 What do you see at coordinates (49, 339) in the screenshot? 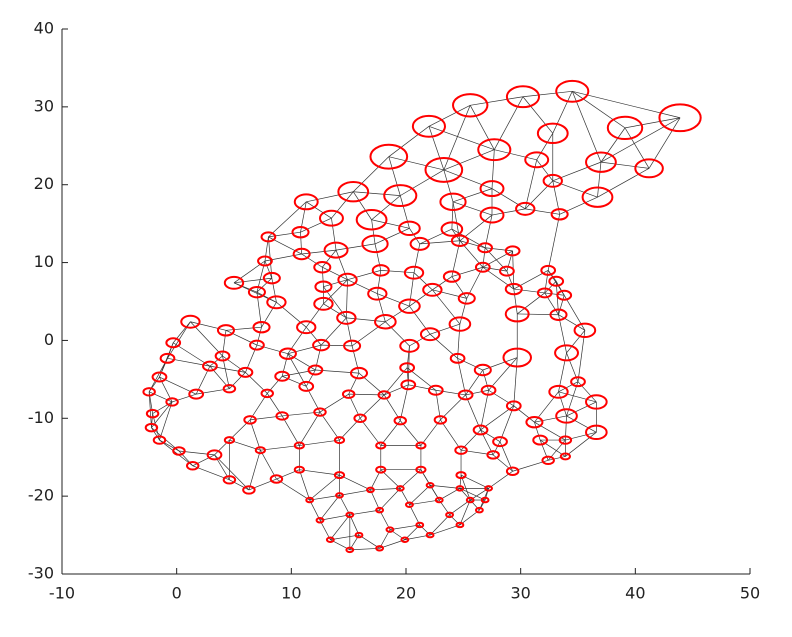
I see `y-tick-label: 0` at bounding box center [49, 339].